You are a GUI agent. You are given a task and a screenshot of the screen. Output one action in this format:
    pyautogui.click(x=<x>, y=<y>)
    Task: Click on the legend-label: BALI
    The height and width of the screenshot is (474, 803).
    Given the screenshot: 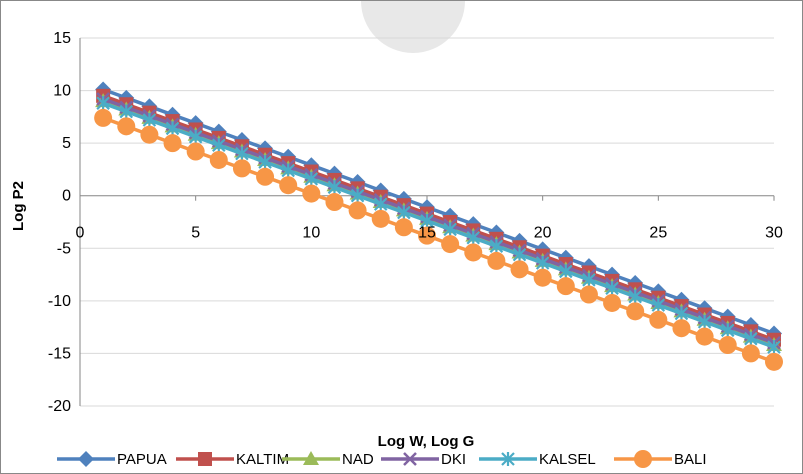 What is the action you would take?
    pyautogui.click(x=690, y=459)
    